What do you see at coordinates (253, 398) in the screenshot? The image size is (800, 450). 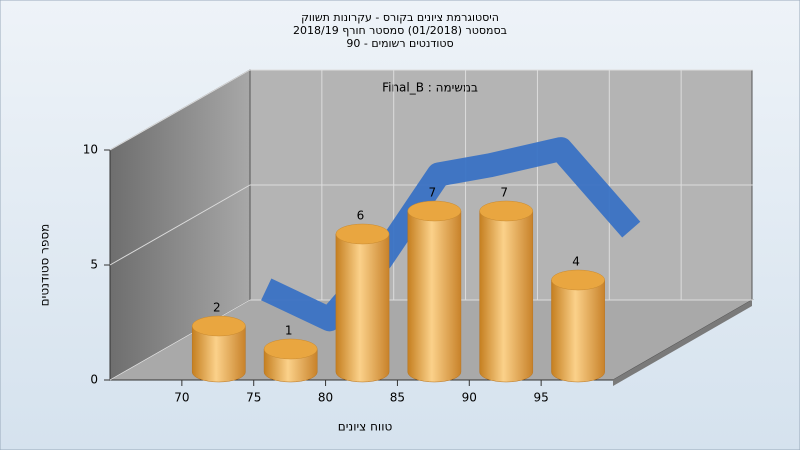 I see `x-tick-label: 75` at bounding box center [253, 398].